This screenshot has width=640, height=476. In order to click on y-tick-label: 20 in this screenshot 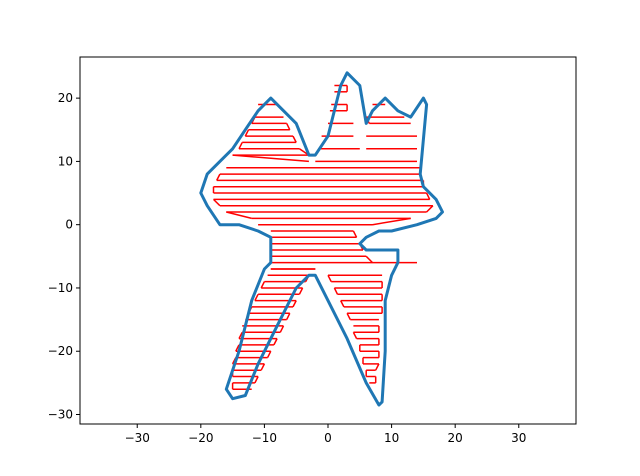, I will do `click(65, 98)`.